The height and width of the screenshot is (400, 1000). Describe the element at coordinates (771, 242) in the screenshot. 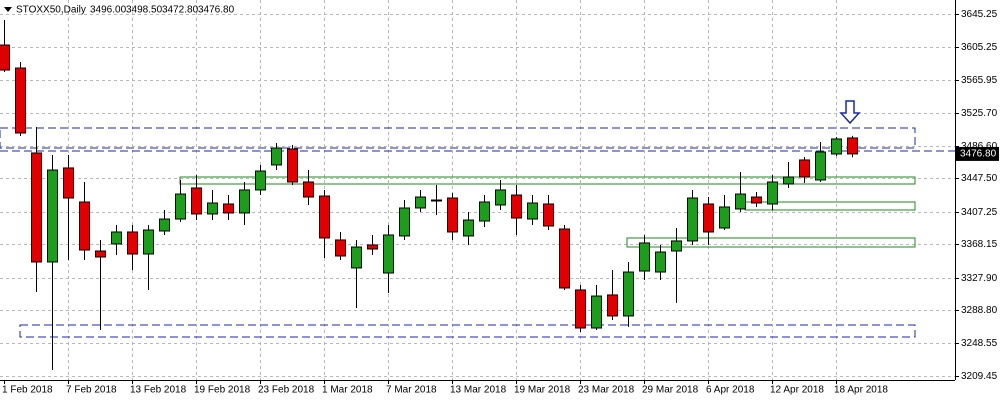

I see `level-box` at that location.